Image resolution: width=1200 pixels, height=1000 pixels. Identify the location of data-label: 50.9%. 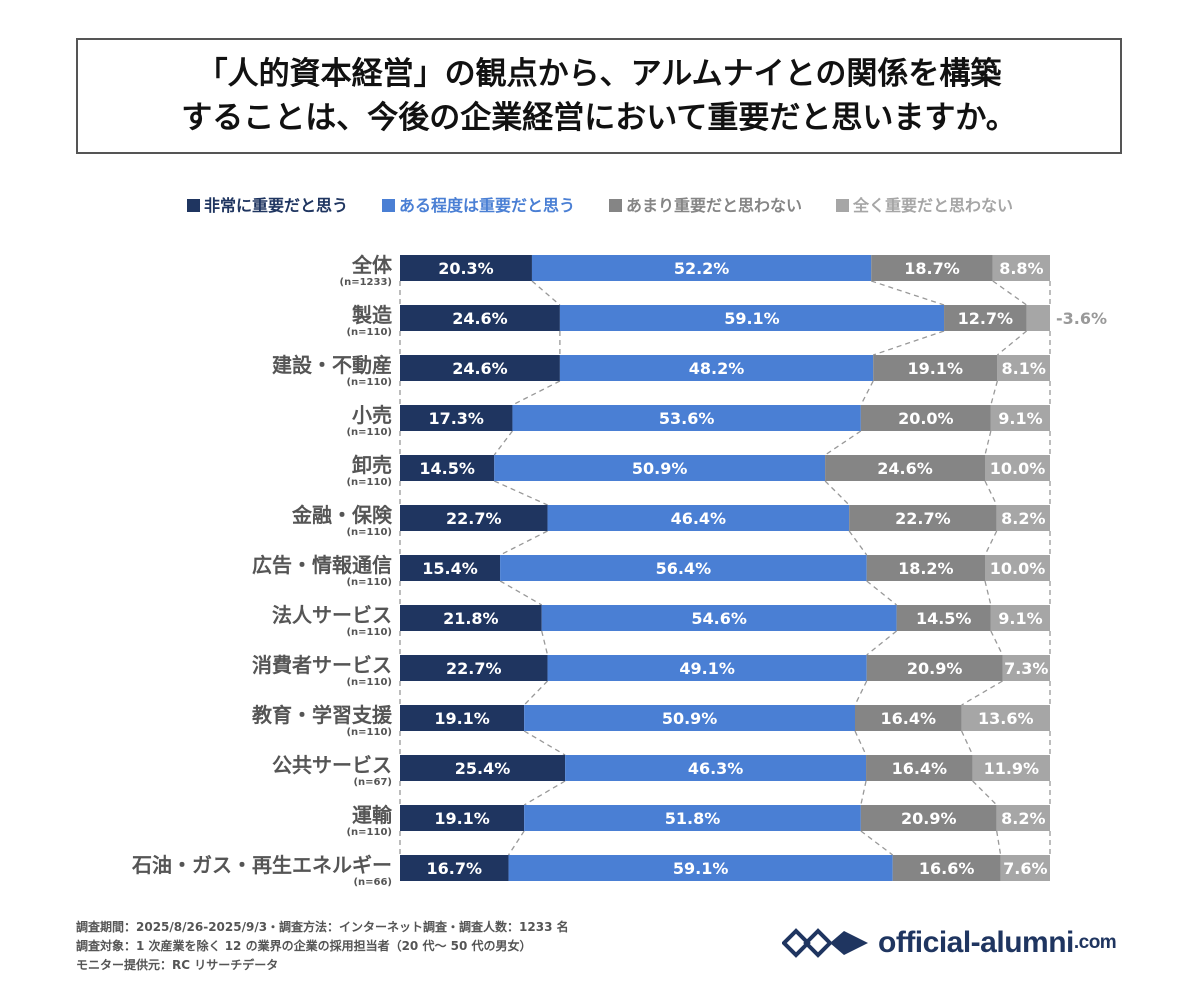
(690, 718).